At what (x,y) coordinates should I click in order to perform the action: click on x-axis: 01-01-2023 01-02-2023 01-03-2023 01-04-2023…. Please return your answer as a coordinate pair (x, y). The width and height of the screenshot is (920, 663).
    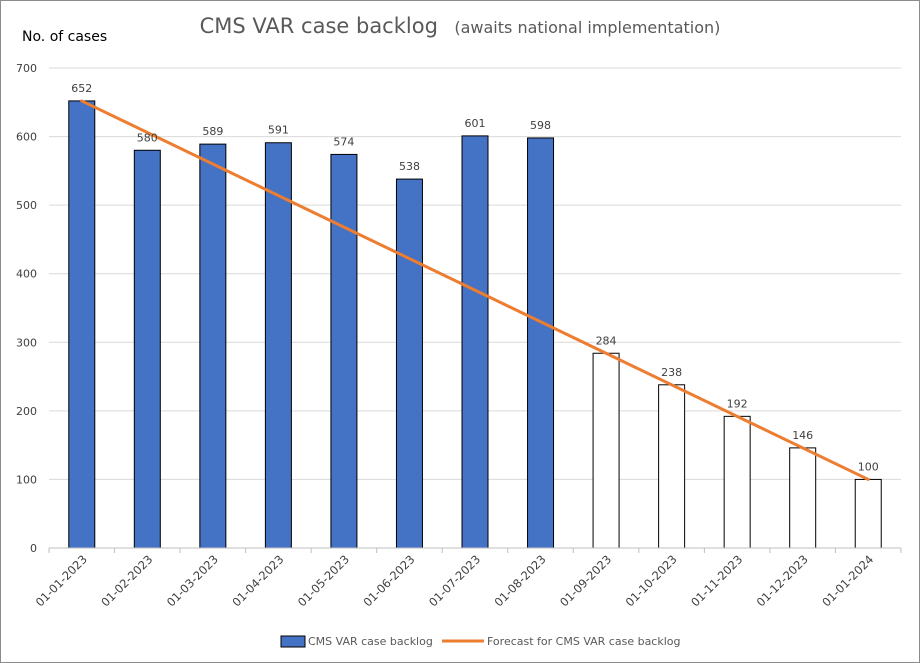
    Looking at the image, I should click on (467, 578).